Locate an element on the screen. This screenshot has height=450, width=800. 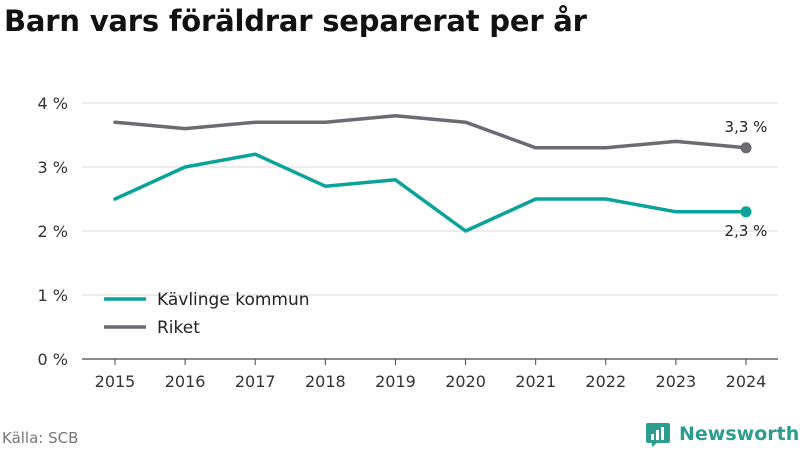
brand-name: Newsworthy is located at coordinates (739, 434).